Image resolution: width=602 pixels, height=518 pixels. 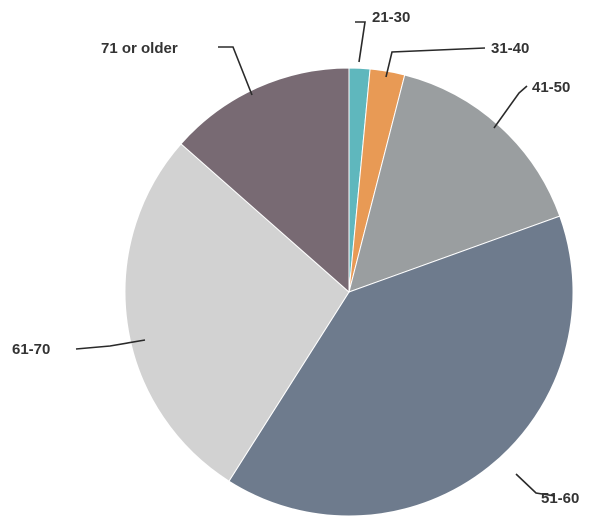 What do you see at coordinates (391, 17) in the screenshot?
I see `slice-label-21-30: 21-30` at bounding box center [391, 17].